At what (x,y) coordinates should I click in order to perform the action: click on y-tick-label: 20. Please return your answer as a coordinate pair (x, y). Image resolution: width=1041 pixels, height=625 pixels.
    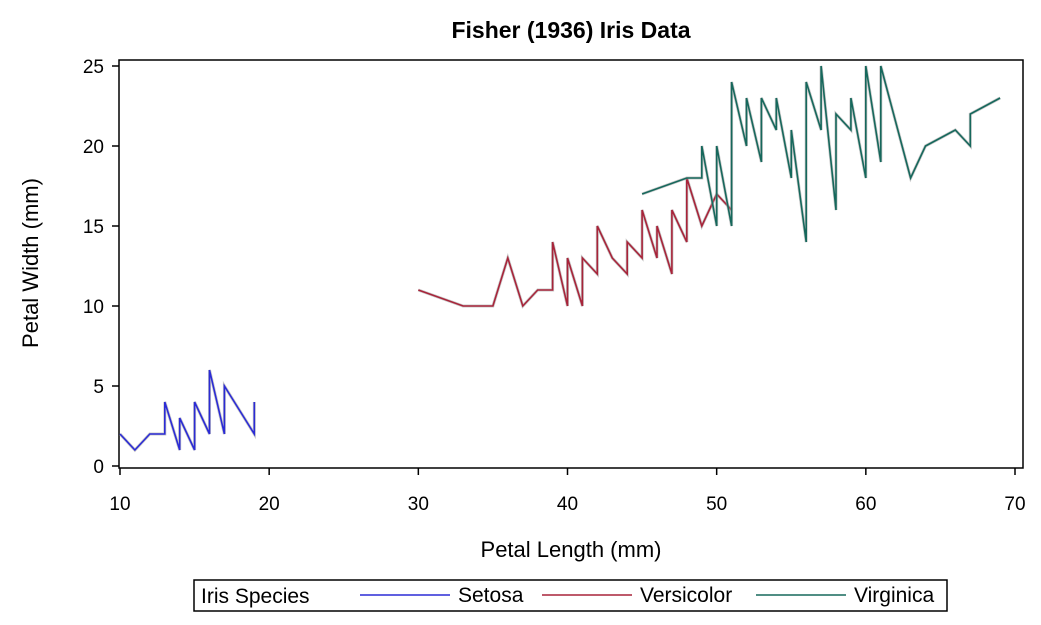
    Looking at the image, I should click on (93, 147).